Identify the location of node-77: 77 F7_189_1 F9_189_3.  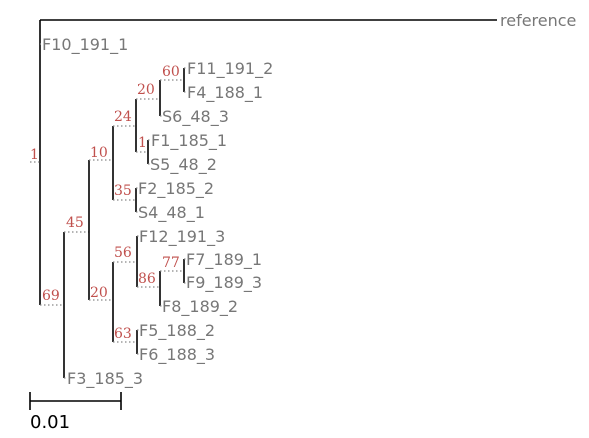
(211, 271).